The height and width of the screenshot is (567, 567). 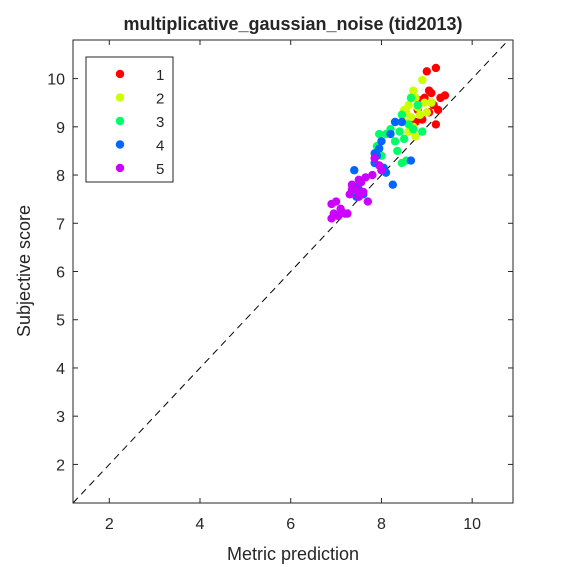 I want to click on x-tick-label: 10, so click(x=472, y=524).